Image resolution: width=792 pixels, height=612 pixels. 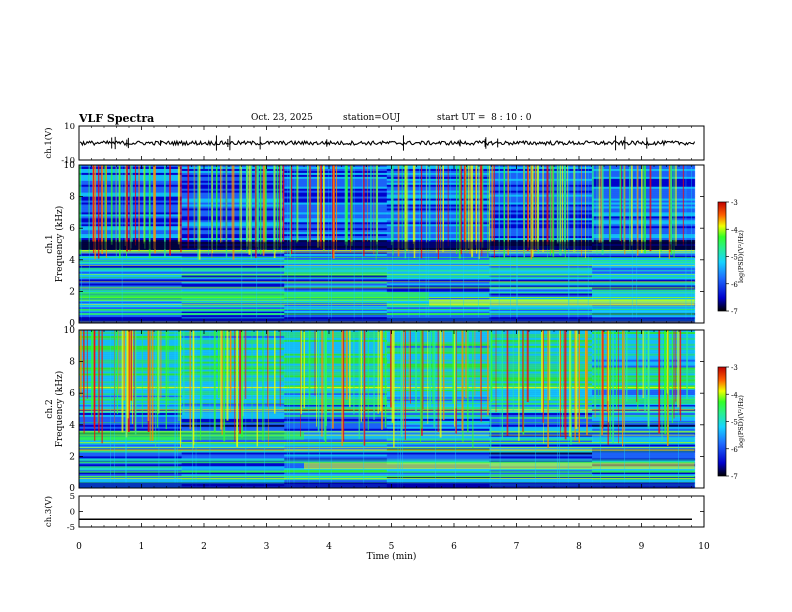 What do you see at coordinates (48, 142) in the screenshot?
I see `y-axis-label: ch.1(V)` at bounding box center [48, 142].